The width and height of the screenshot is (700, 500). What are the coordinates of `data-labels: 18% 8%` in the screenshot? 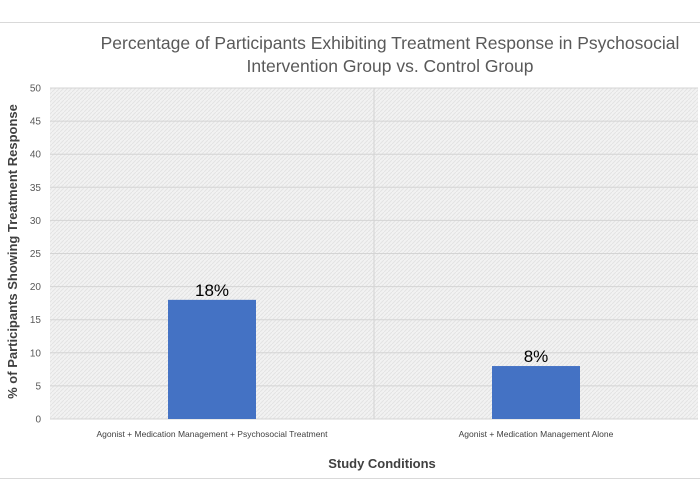 It's located at (371, 323).